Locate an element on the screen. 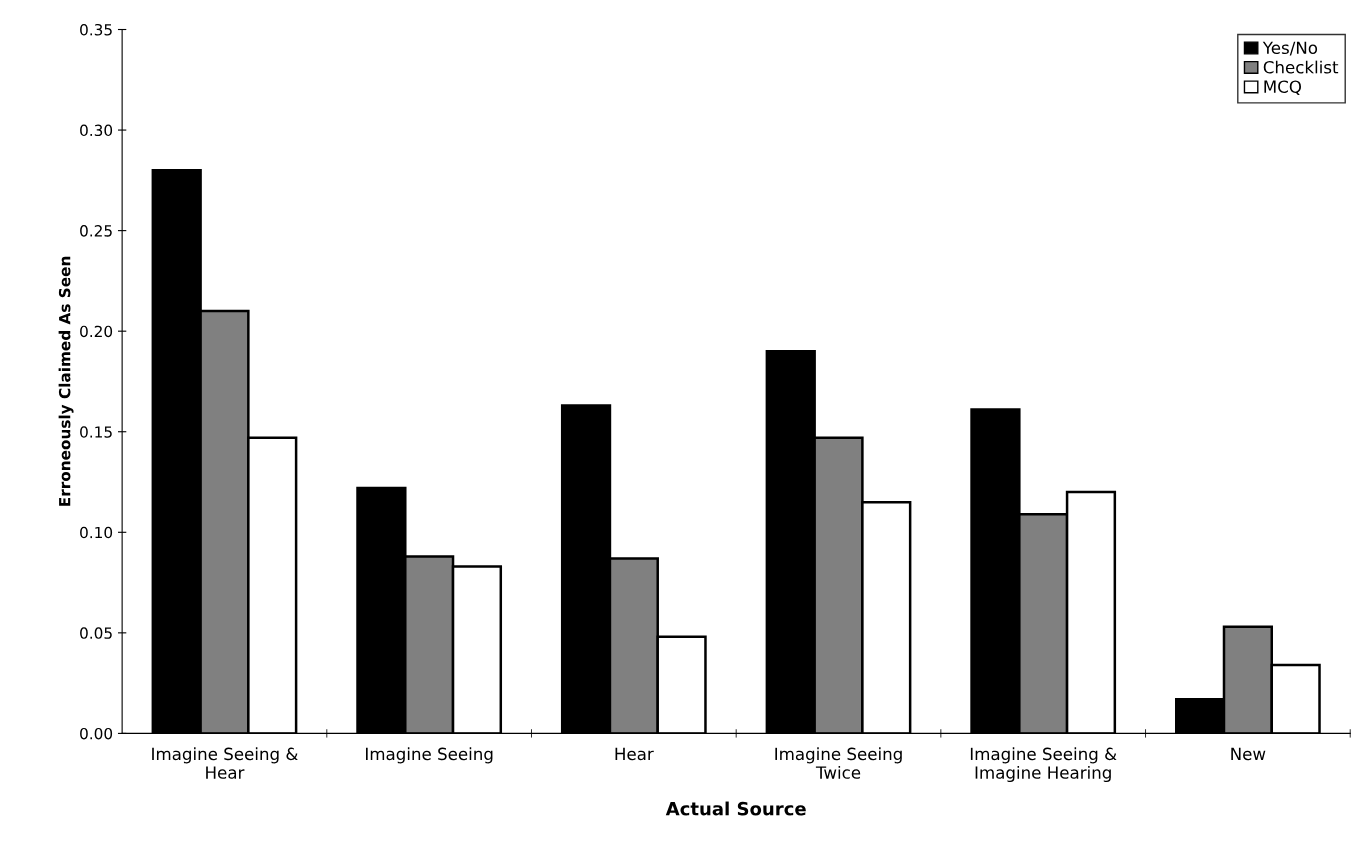 The height and width of the screenshot is (843, 1357). y-tick-label: 0.35 is located at coordinates (96, 29).